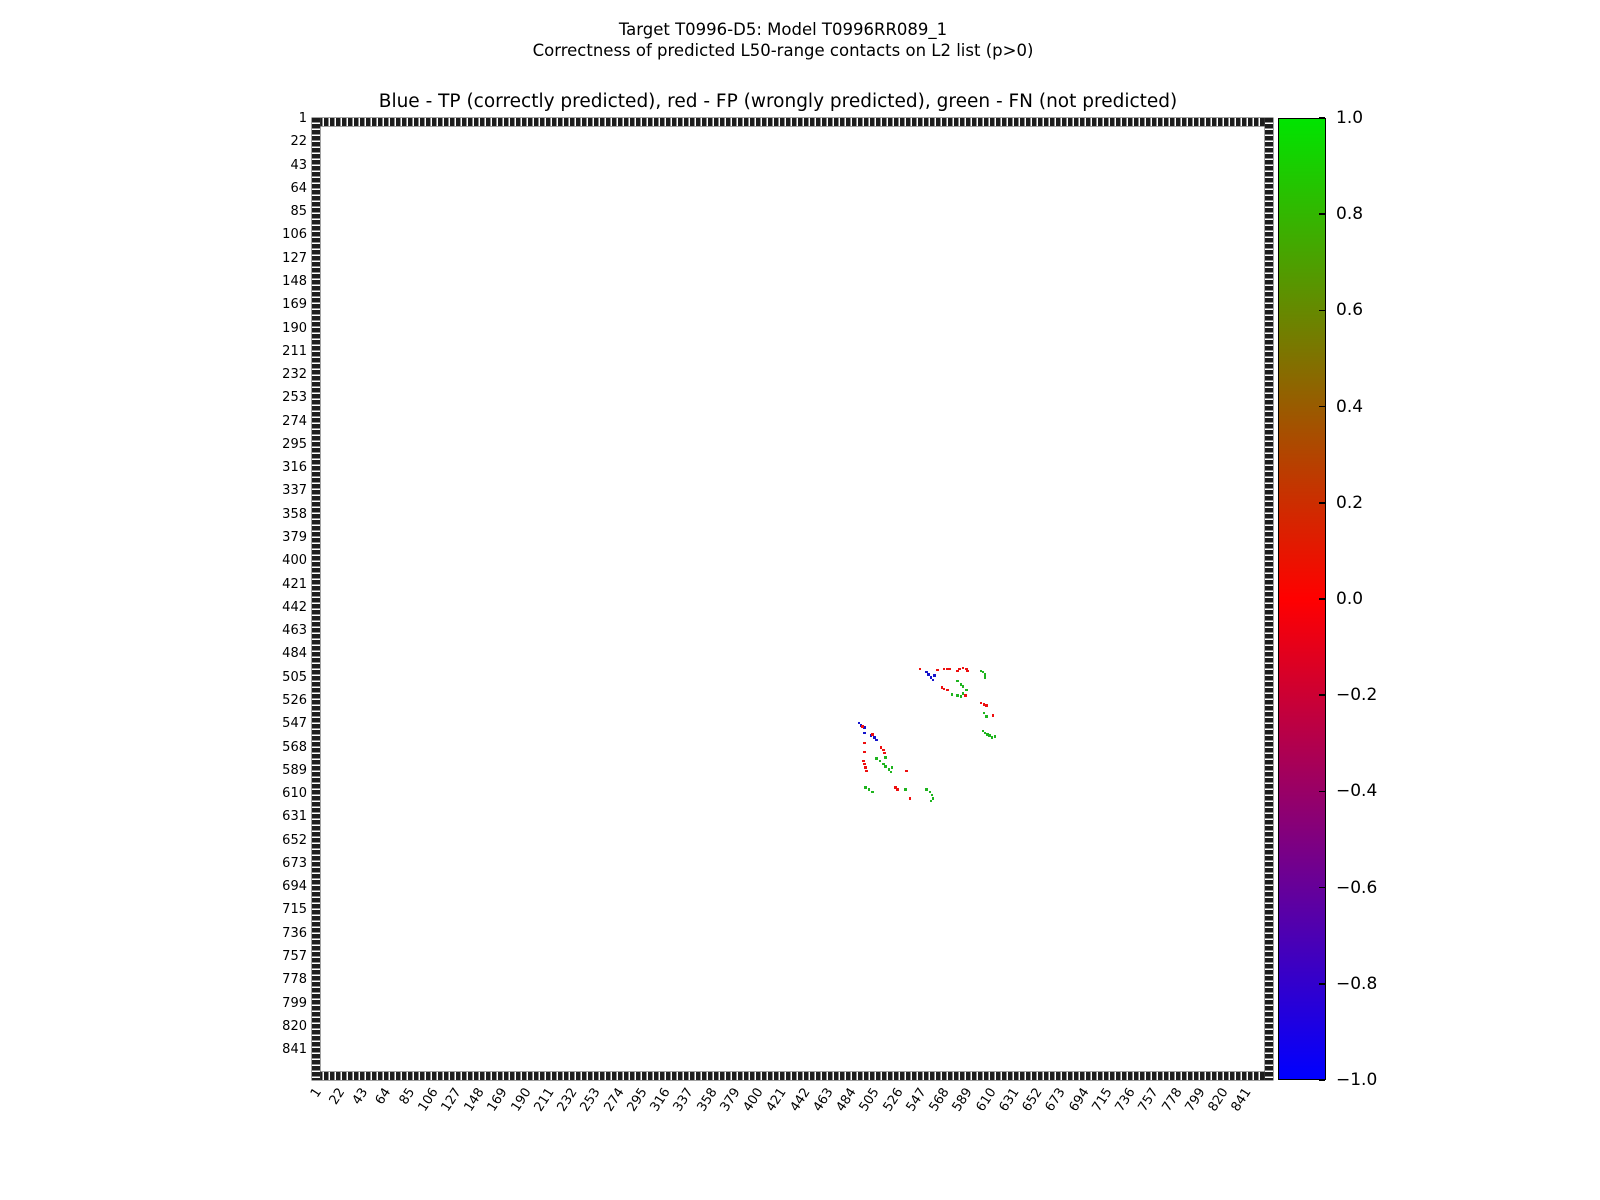  I want to click on x-tick-label: 547, so click(916, 1100).